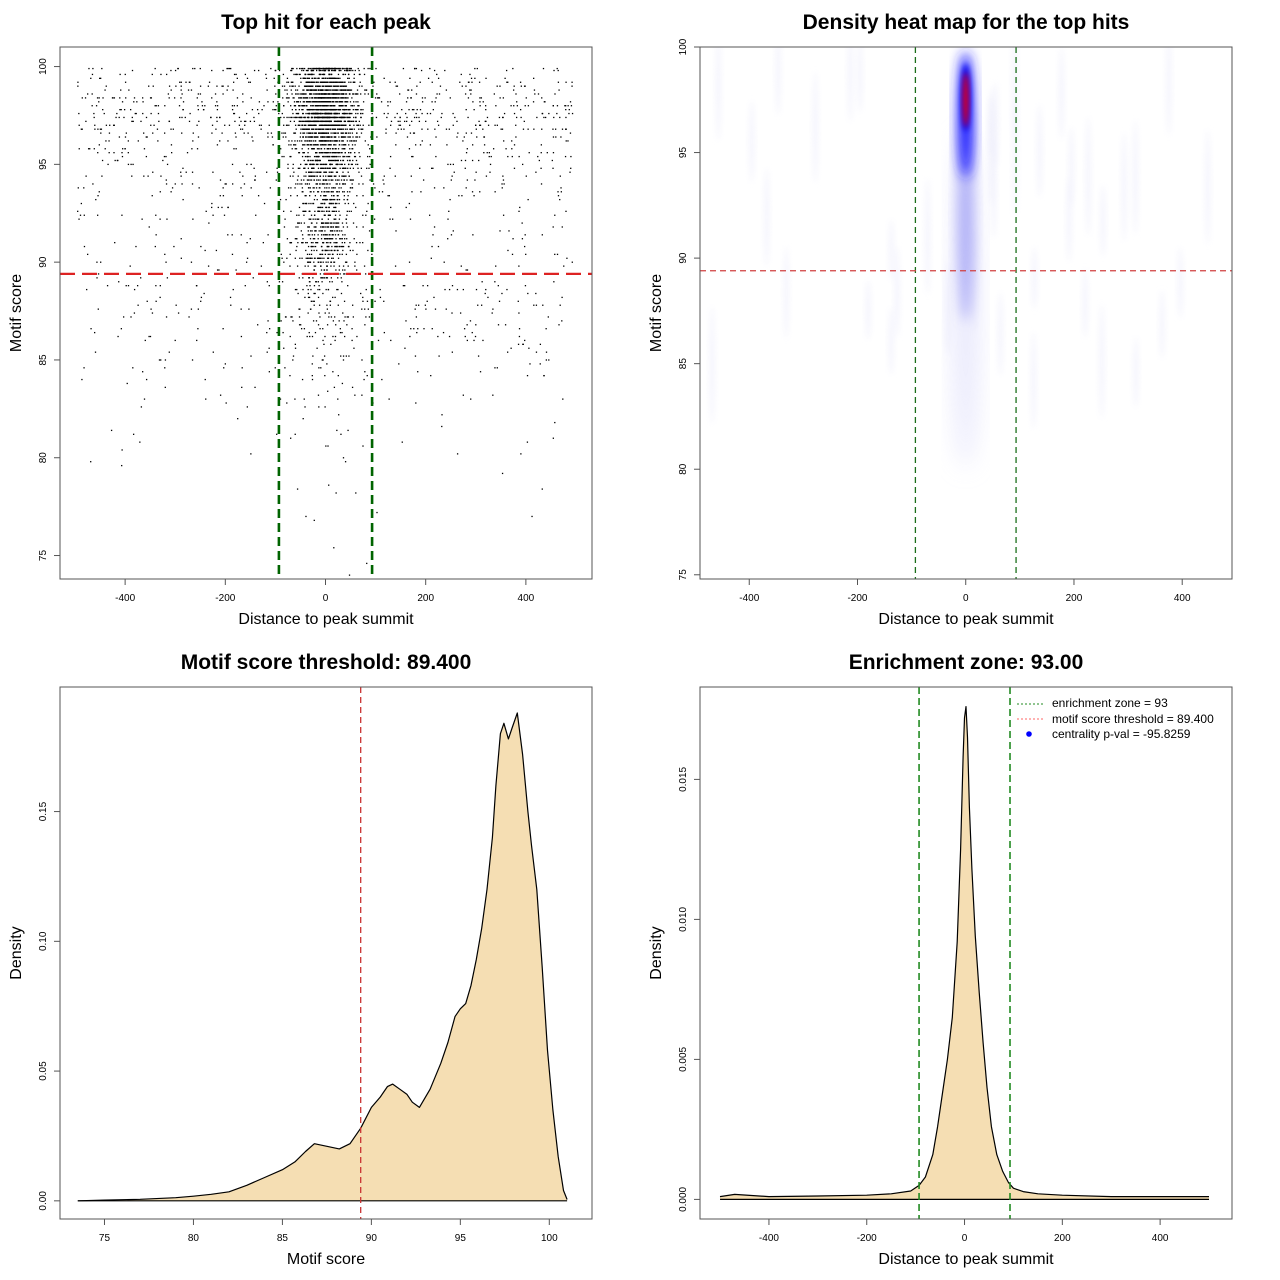 This screenshot has height=1280, width=1280. I want to click on heat-streak, so click(1085, 303).